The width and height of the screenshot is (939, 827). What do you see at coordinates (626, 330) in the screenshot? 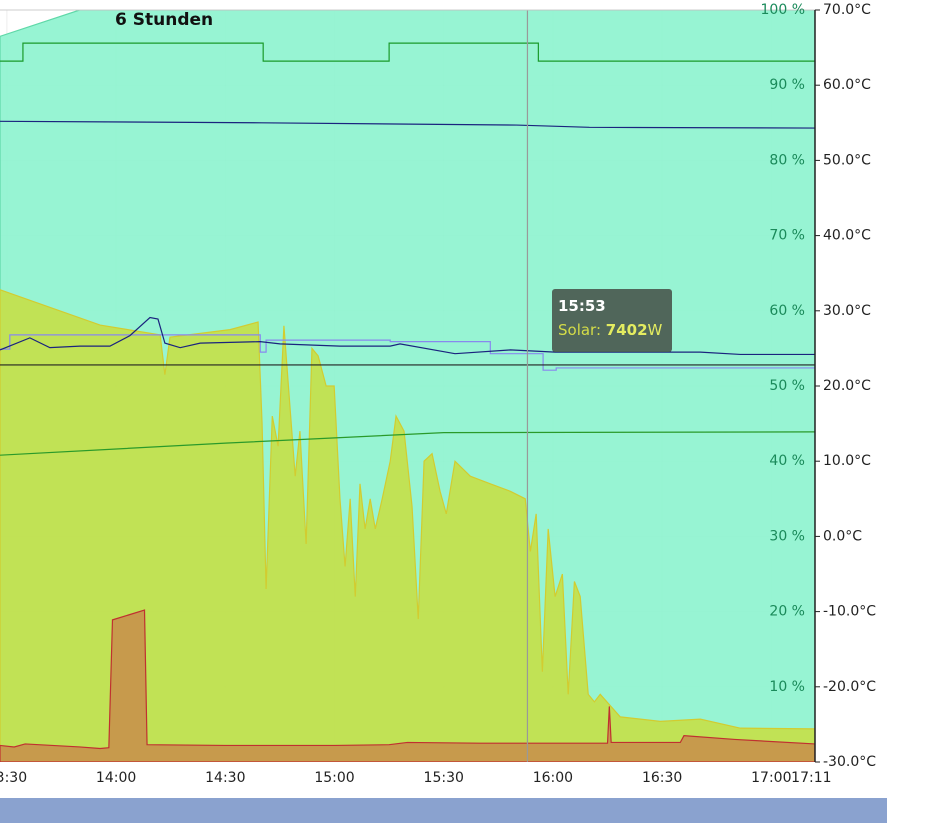
I see `tooltip-value: 7402` at bounding box center [626, 330].